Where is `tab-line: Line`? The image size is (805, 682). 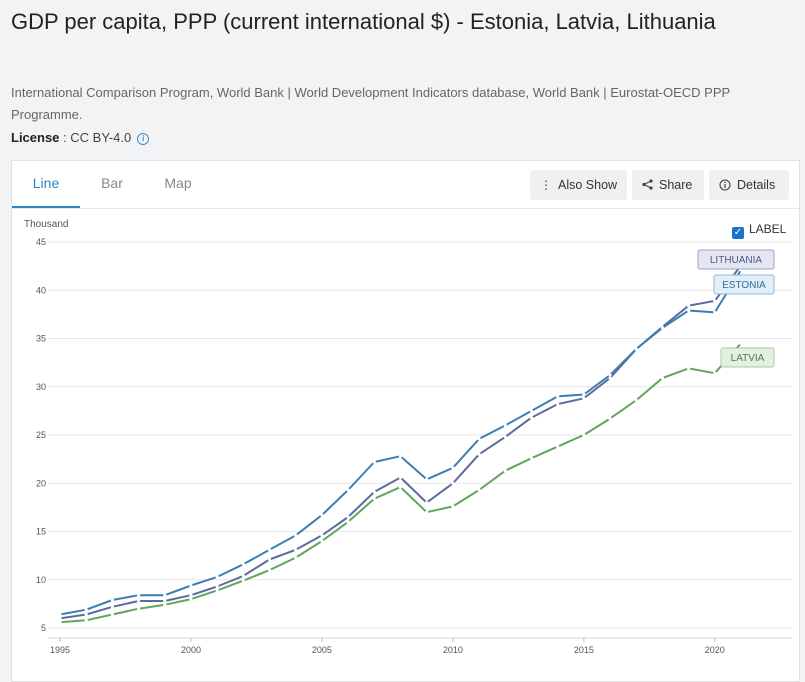
tab-line: Line is located at coordinates (46, 184).